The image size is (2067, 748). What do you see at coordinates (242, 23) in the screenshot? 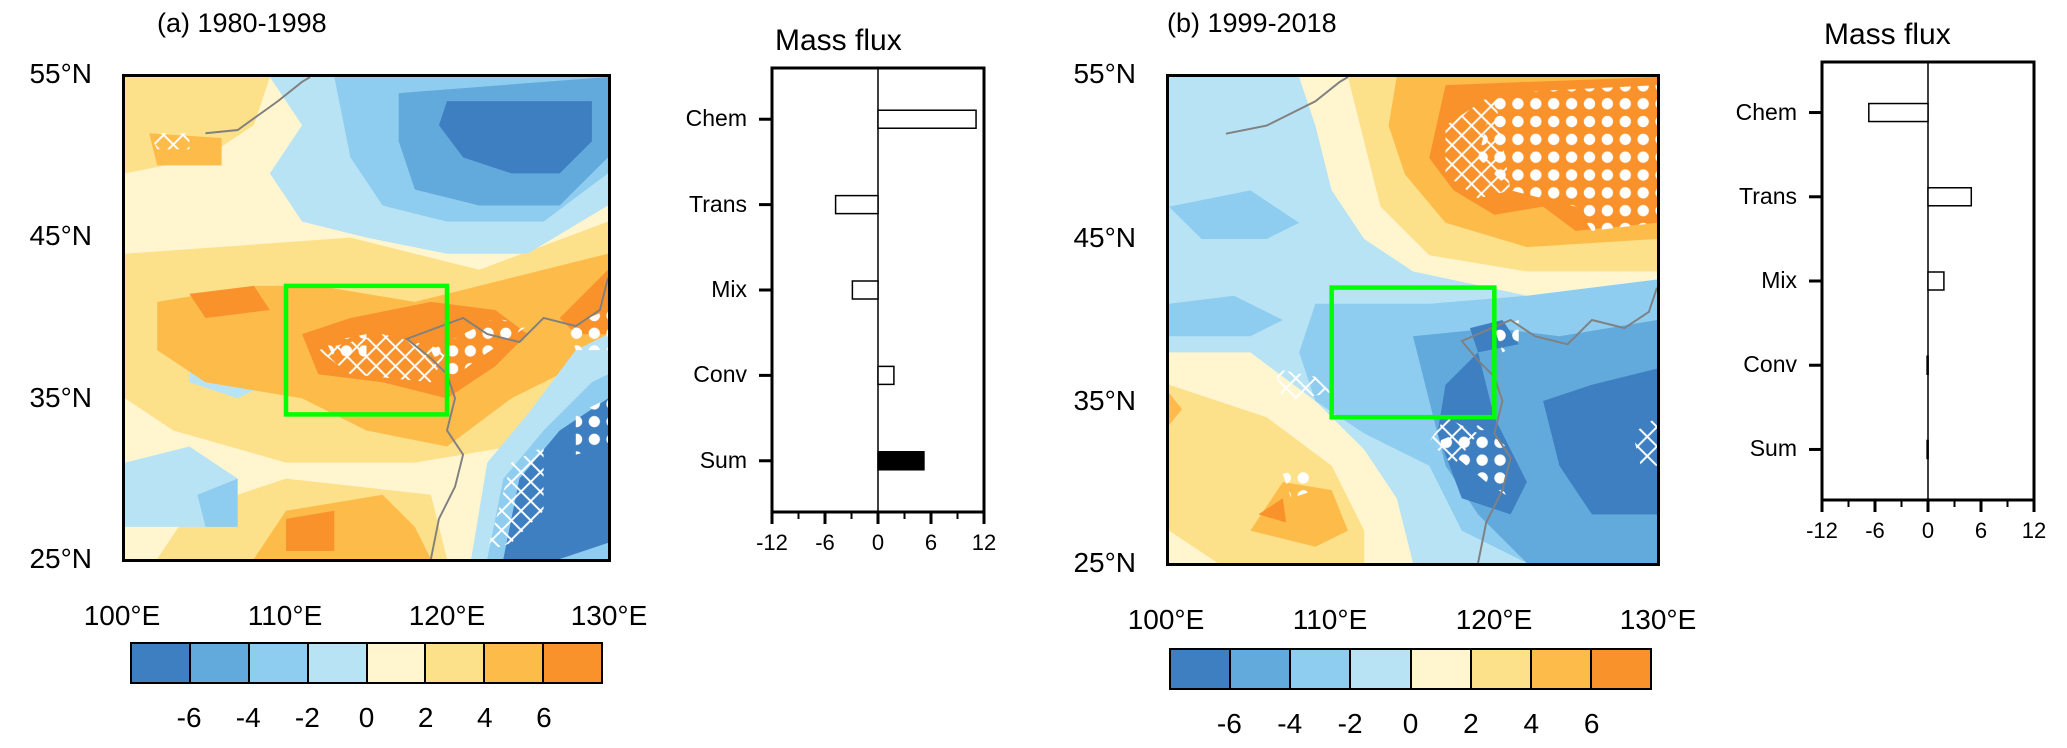
I see `panel-a-title: (a) 1980-1998` at bounding box center [242, 23].